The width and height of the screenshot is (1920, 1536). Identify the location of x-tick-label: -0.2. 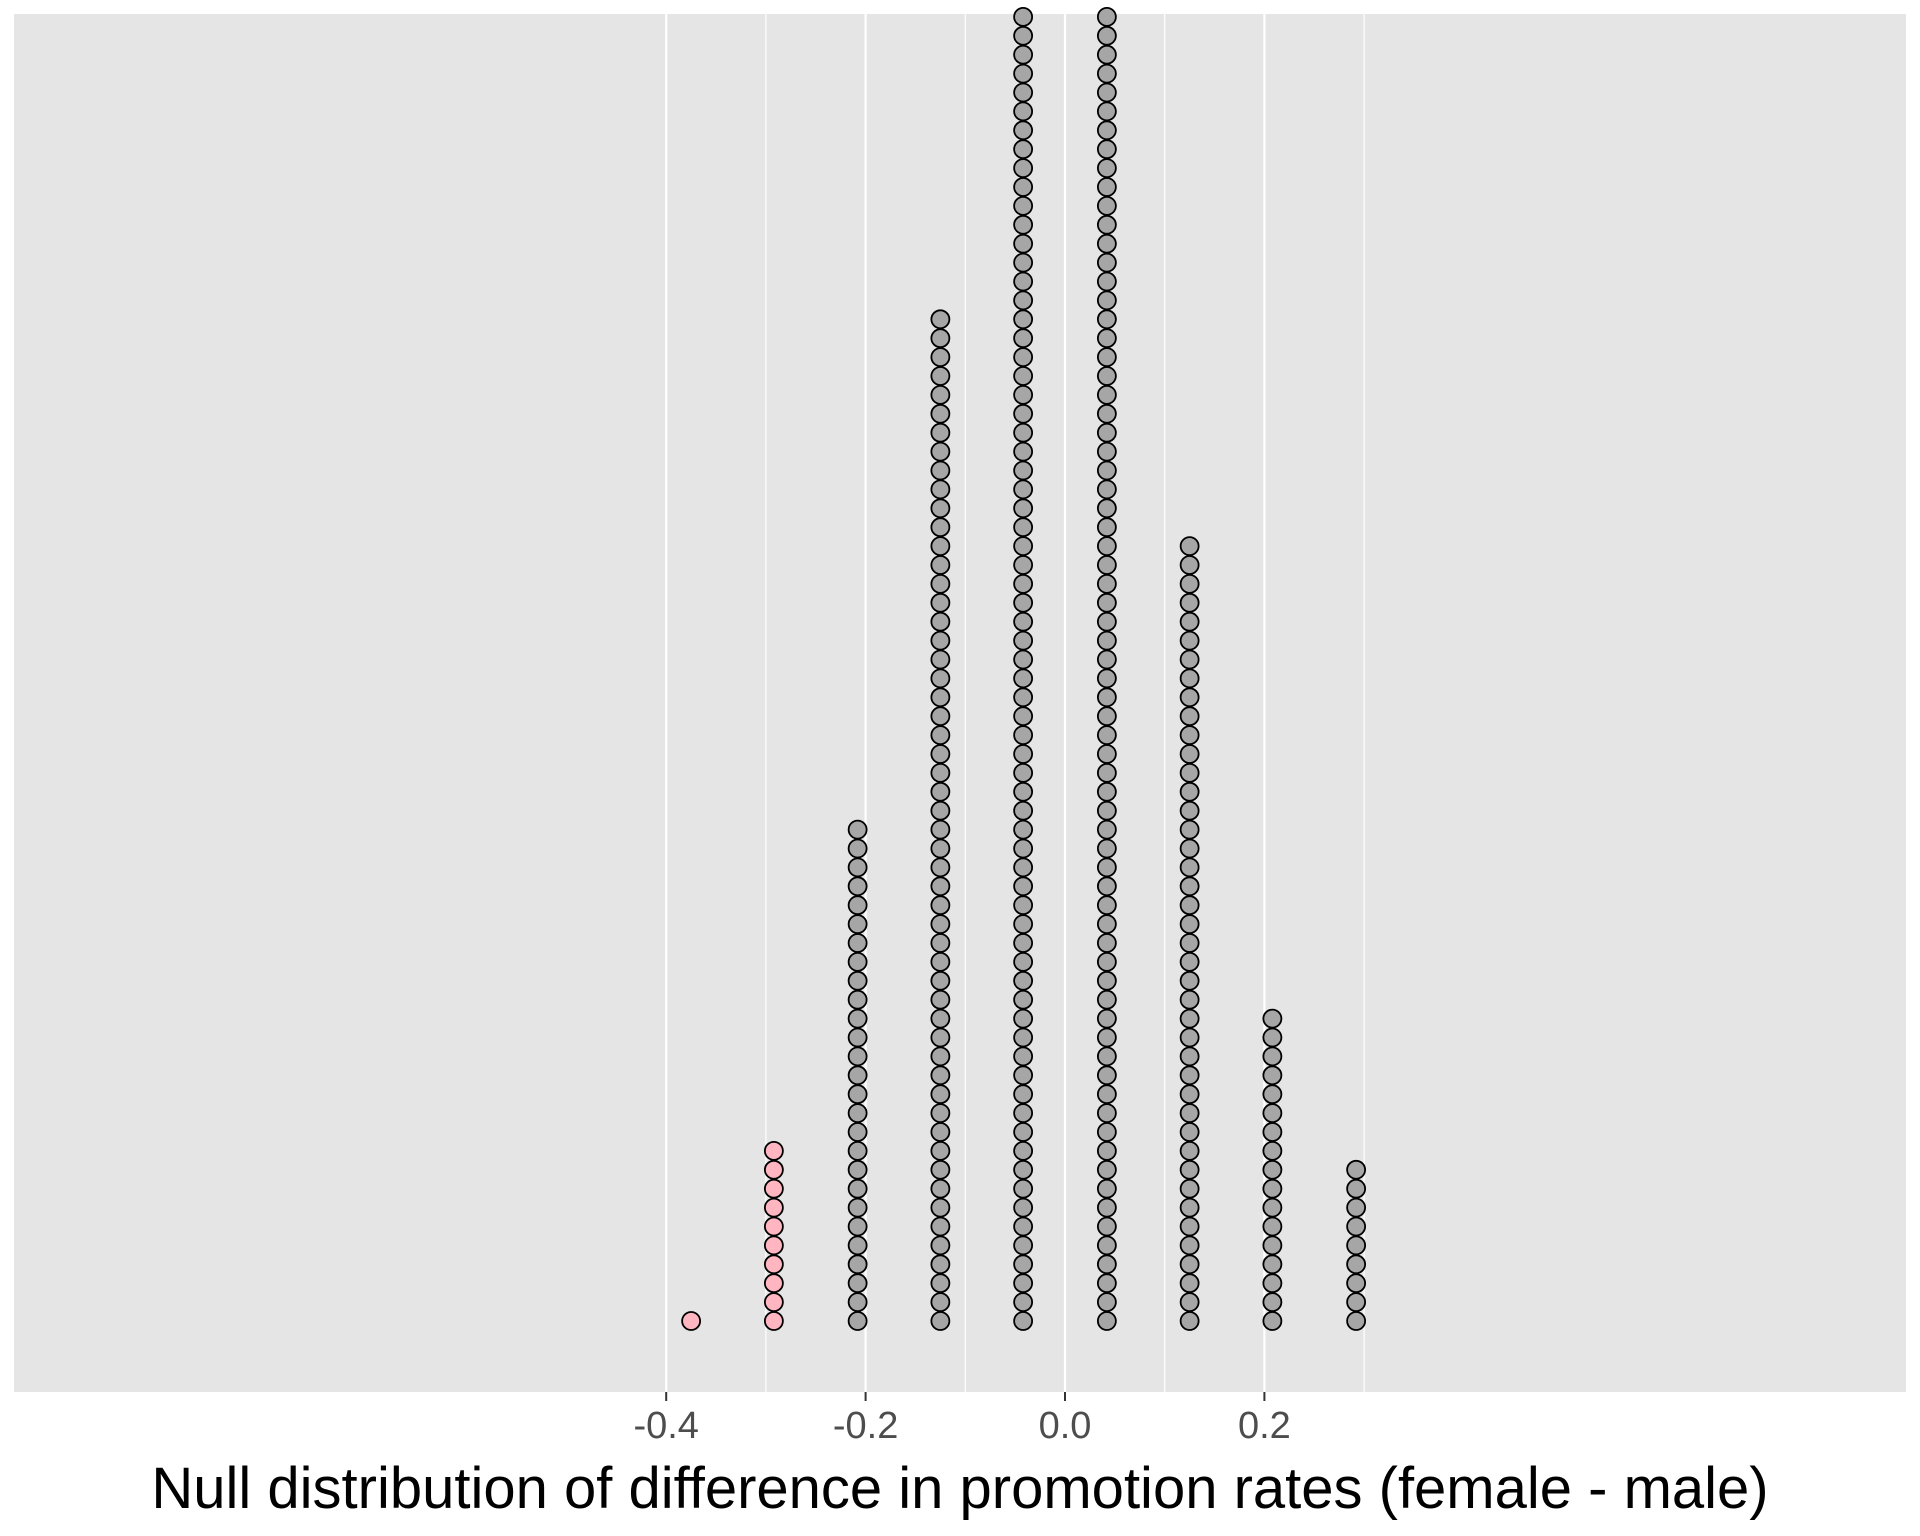
(865, 1426).